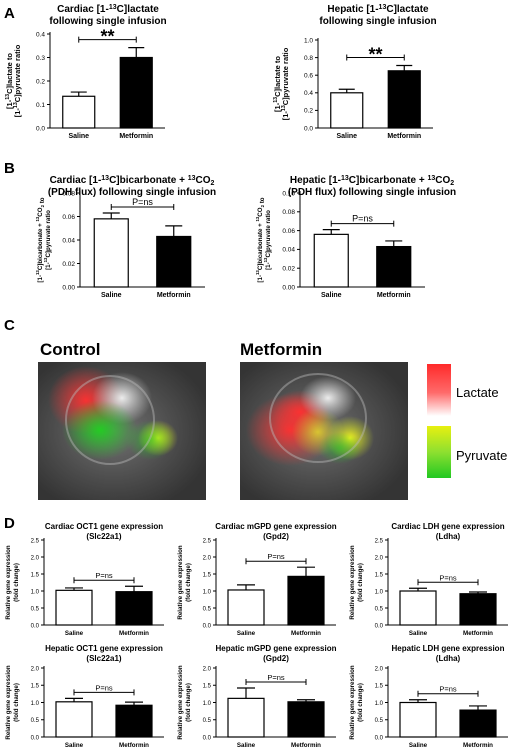 This screenshot has height=749, width=520. Describe the element at coordinates (448, 536) in the screenshot. I see `chart-title-line: (Ldha)` at that location.